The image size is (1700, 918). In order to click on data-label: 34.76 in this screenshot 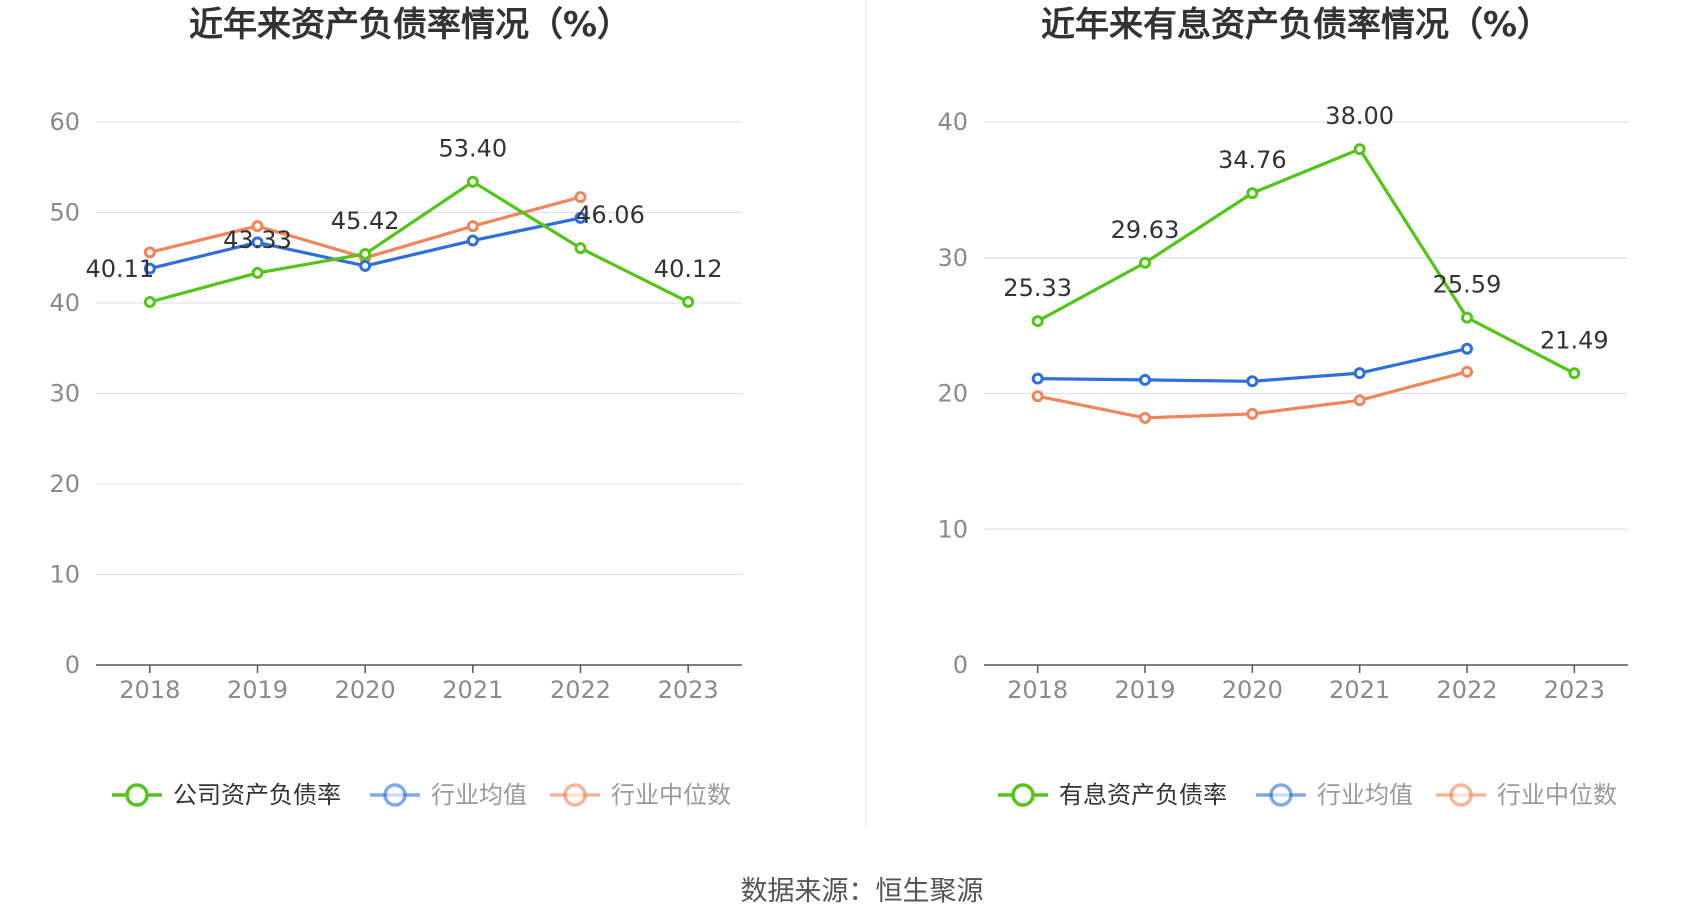, I will do `click(1252, 160)`.